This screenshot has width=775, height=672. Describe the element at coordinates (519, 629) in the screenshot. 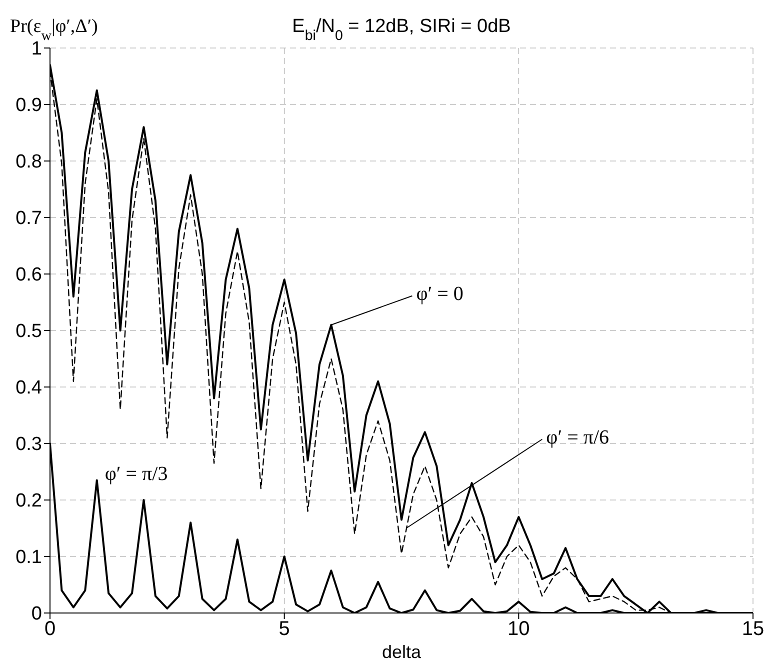

I see `x-tick-label: 10` at that location.